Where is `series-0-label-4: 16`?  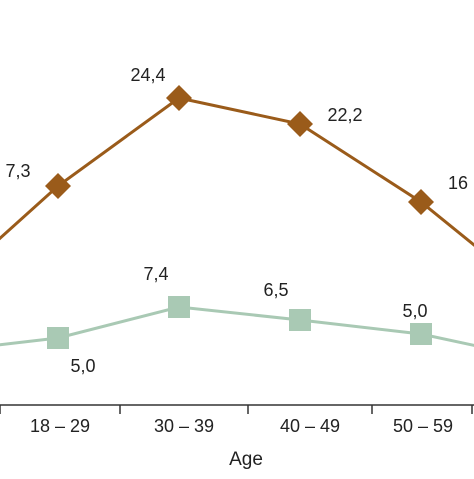 series-0-label-4: 16 is located at coordinates (458, 183).